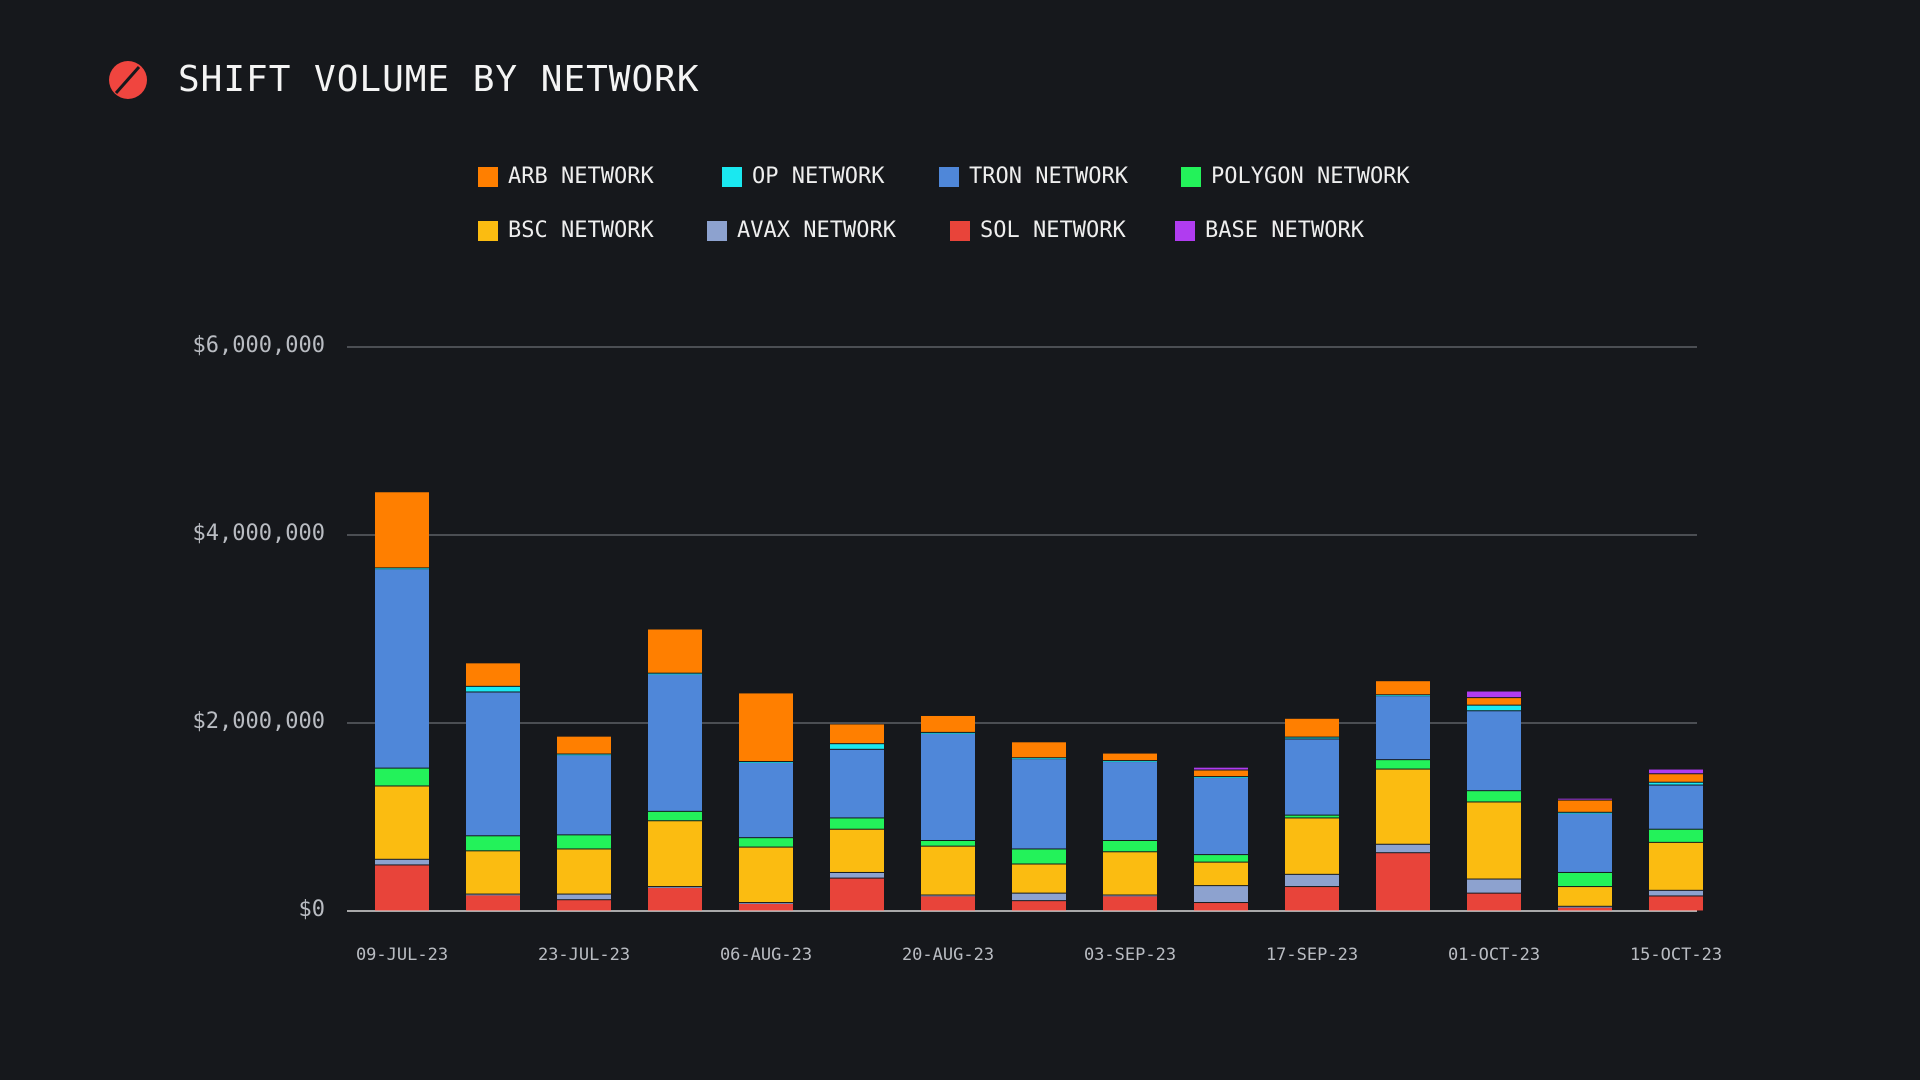 Image resolution: width=1920 pixels, height=1080 pixels. I want to click on x-tick-label: 20-AUG-23, so click(948, 955).